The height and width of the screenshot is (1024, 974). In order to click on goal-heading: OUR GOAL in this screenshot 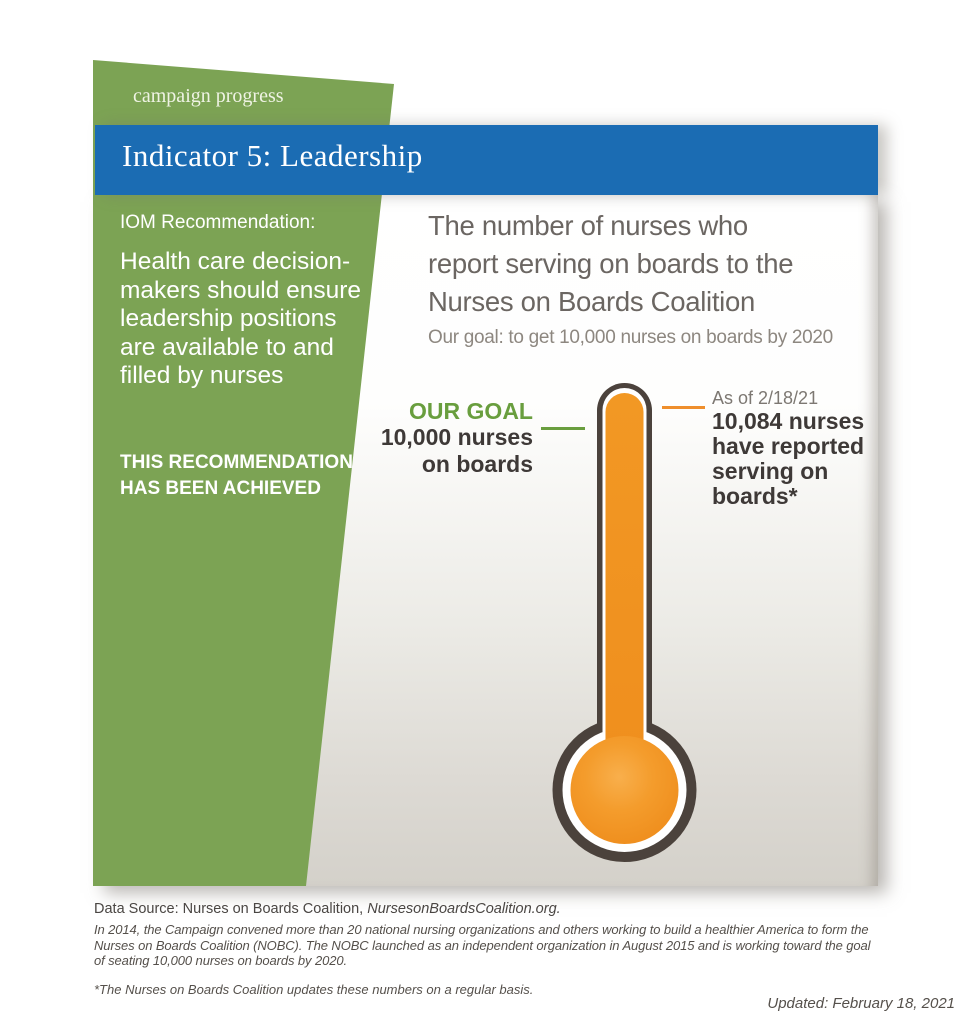, I will do `click(471, 411)`.